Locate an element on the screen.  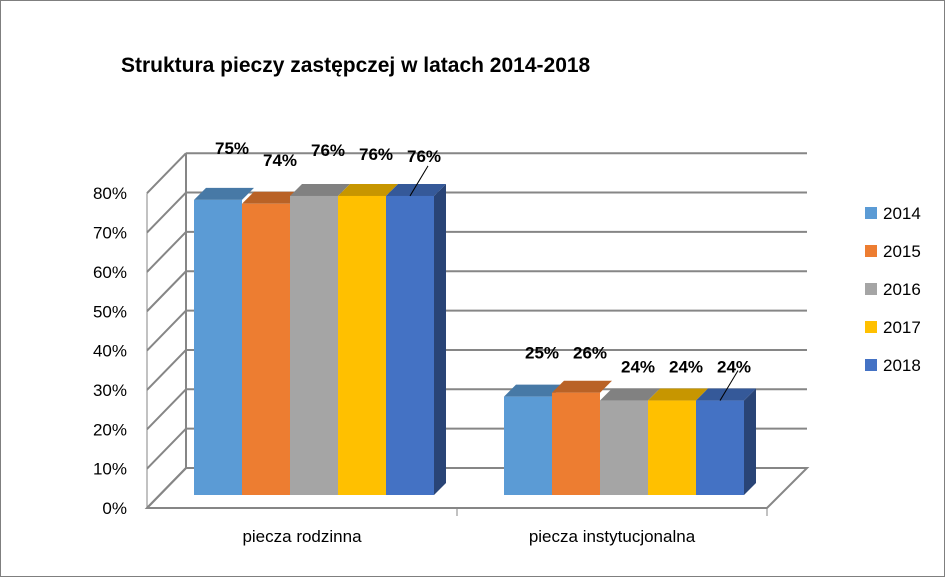
y-tick-label: 80% is located at coordinates (110, 193).